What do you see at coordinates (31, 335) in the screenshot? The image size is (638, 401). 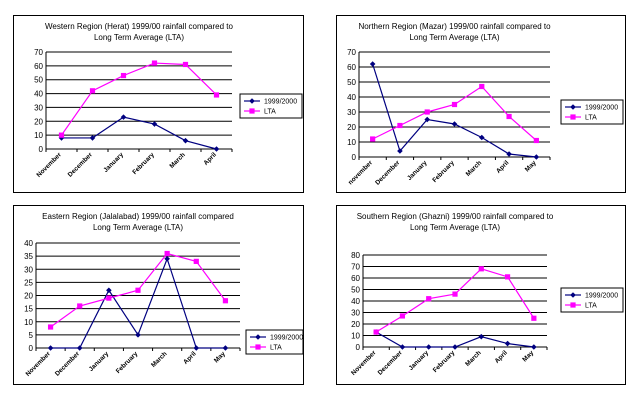 I see `y-tick-label: 5` at bounding box center [31, 335].